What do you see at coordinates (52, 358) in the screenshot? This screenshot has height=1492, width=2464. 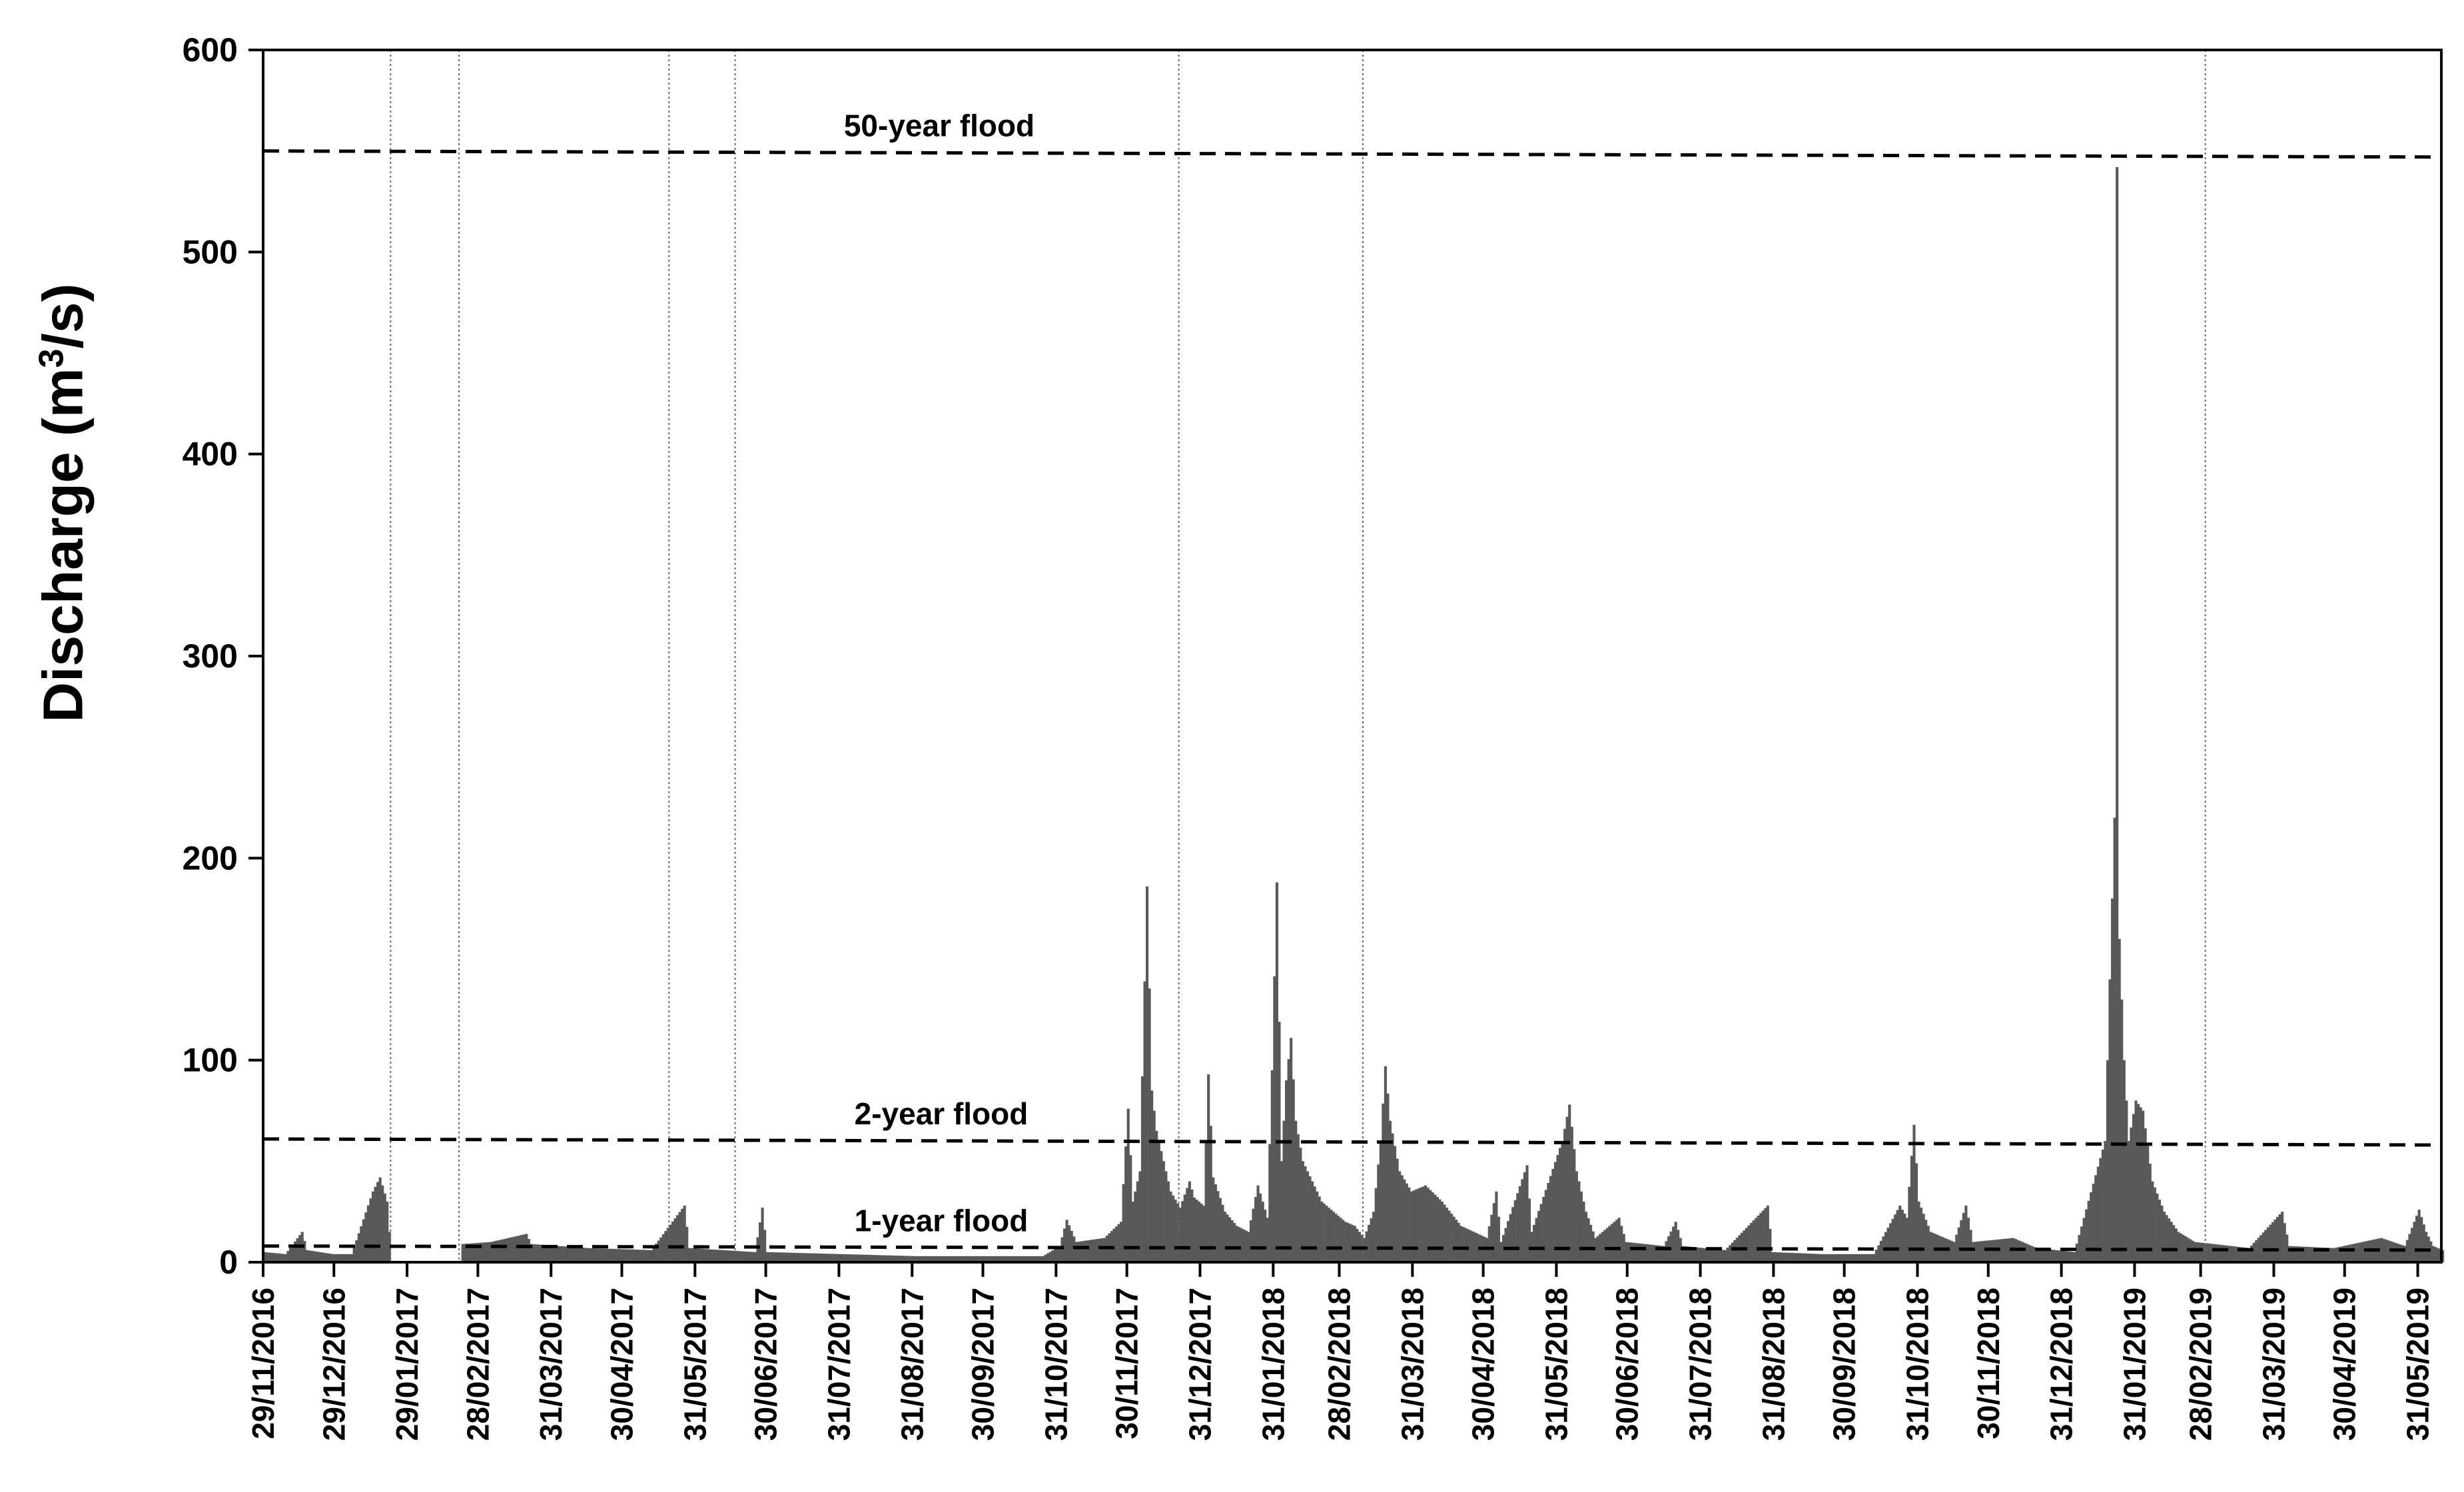 I see `y-axis-title-superscript: 3` at bounding box center [52, 358].